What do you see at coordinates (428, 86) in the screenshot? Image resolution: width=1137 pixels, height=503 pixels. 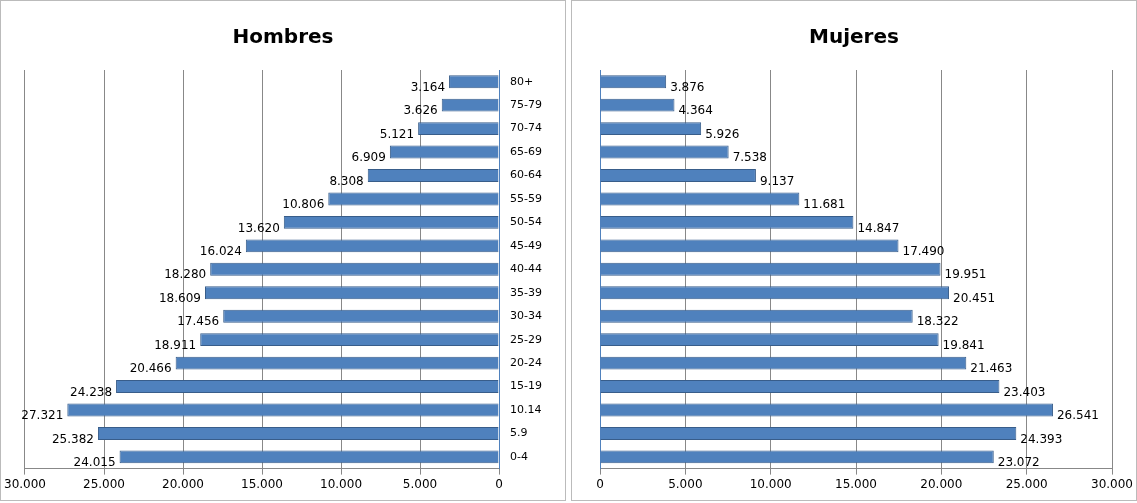 I see `data-label: 3.164` at bounding box center [428, 86].